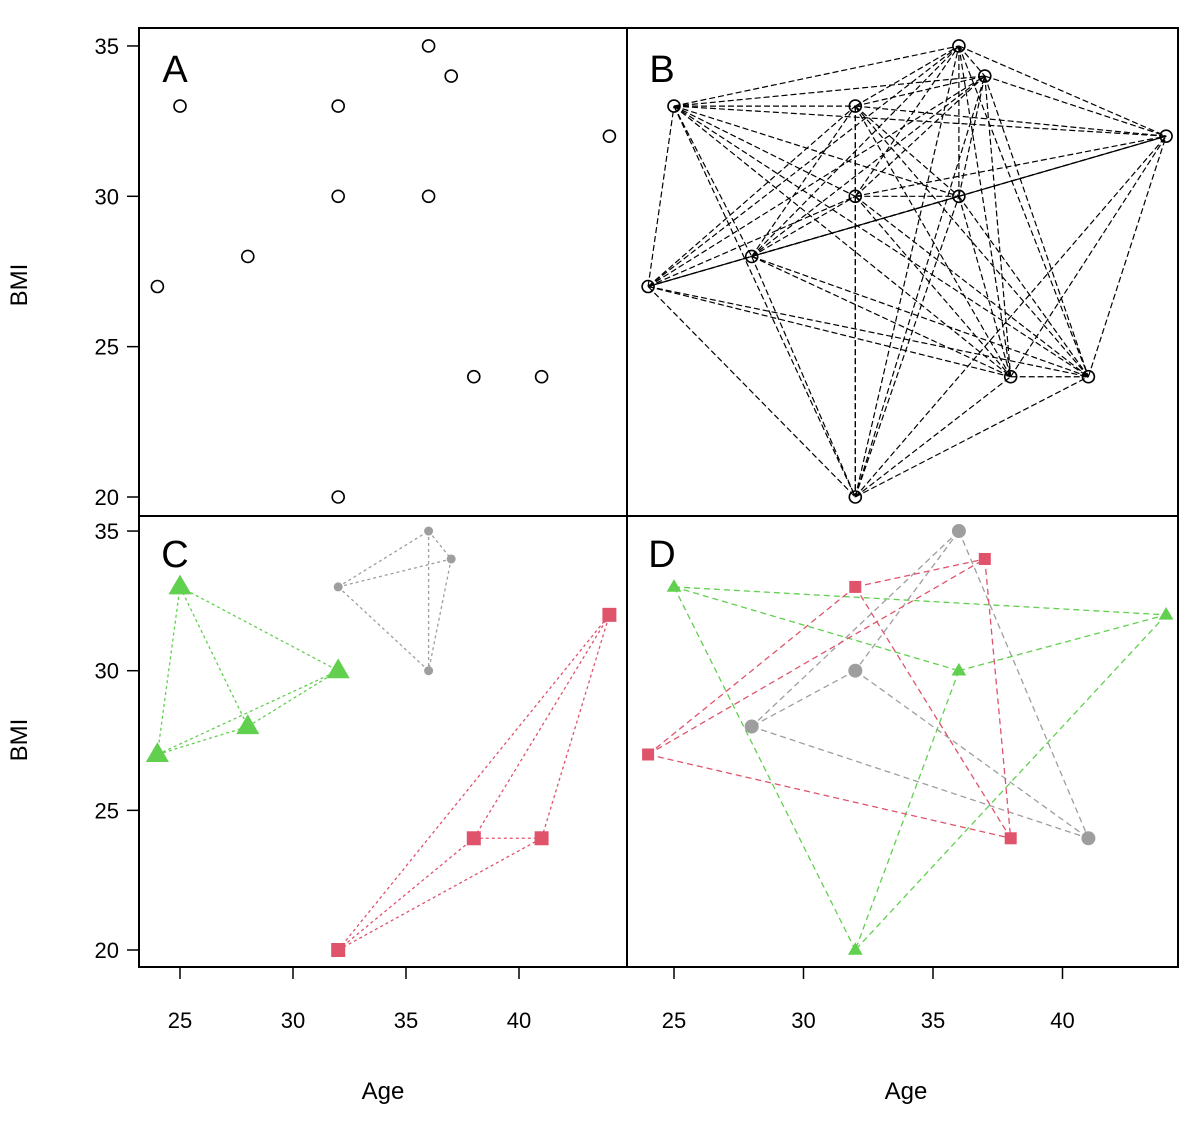  I want to click on x-tick-label: 30, so click(803, 1020).